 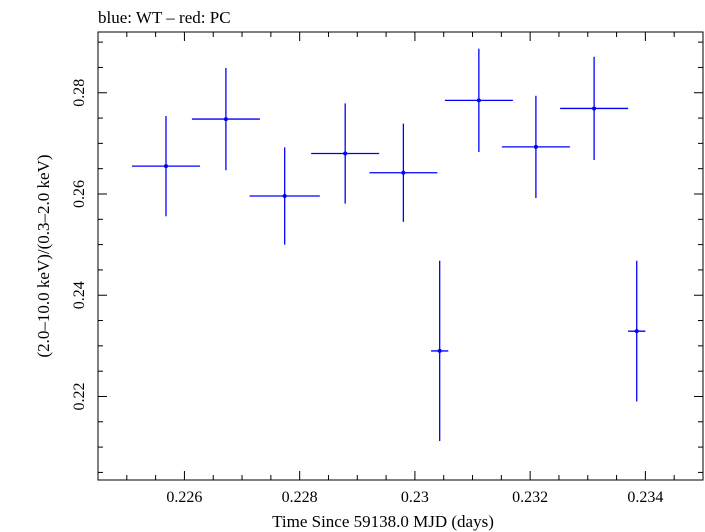 I want to click on x-tick-label: 0.234, so click(x=645, y=497).